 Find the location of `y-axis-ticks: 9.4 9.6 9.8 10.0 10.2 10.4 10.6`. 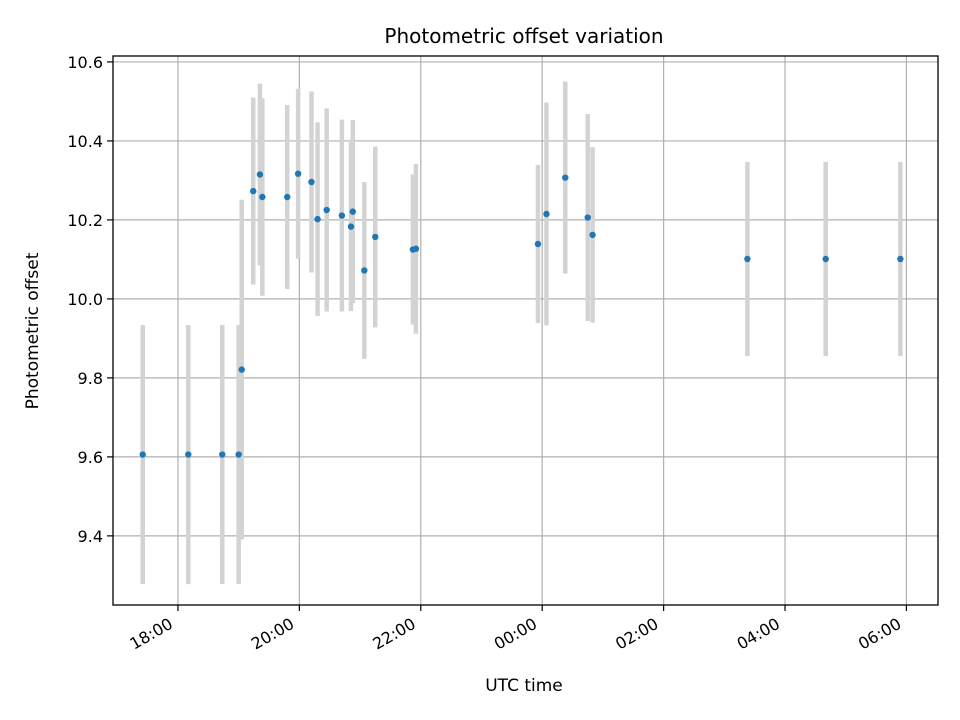

y-axis-ticks: 9.4 9.6 9.8 10.0 10.2 10.4 10.6 is located at coordinates (90, 299).